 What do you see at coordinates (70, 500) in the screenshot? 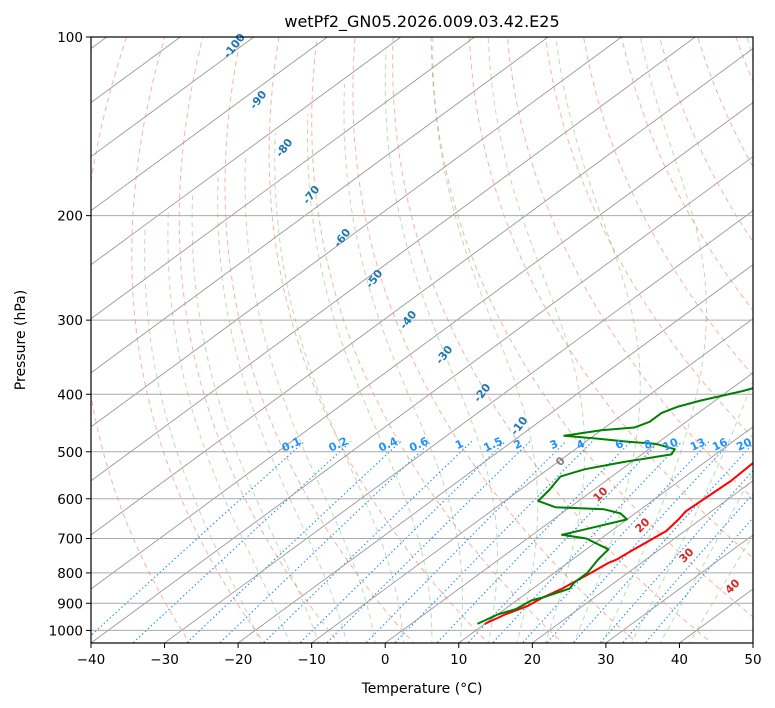
I see `y-tick-label: 600` at bounding box center [70, 500].